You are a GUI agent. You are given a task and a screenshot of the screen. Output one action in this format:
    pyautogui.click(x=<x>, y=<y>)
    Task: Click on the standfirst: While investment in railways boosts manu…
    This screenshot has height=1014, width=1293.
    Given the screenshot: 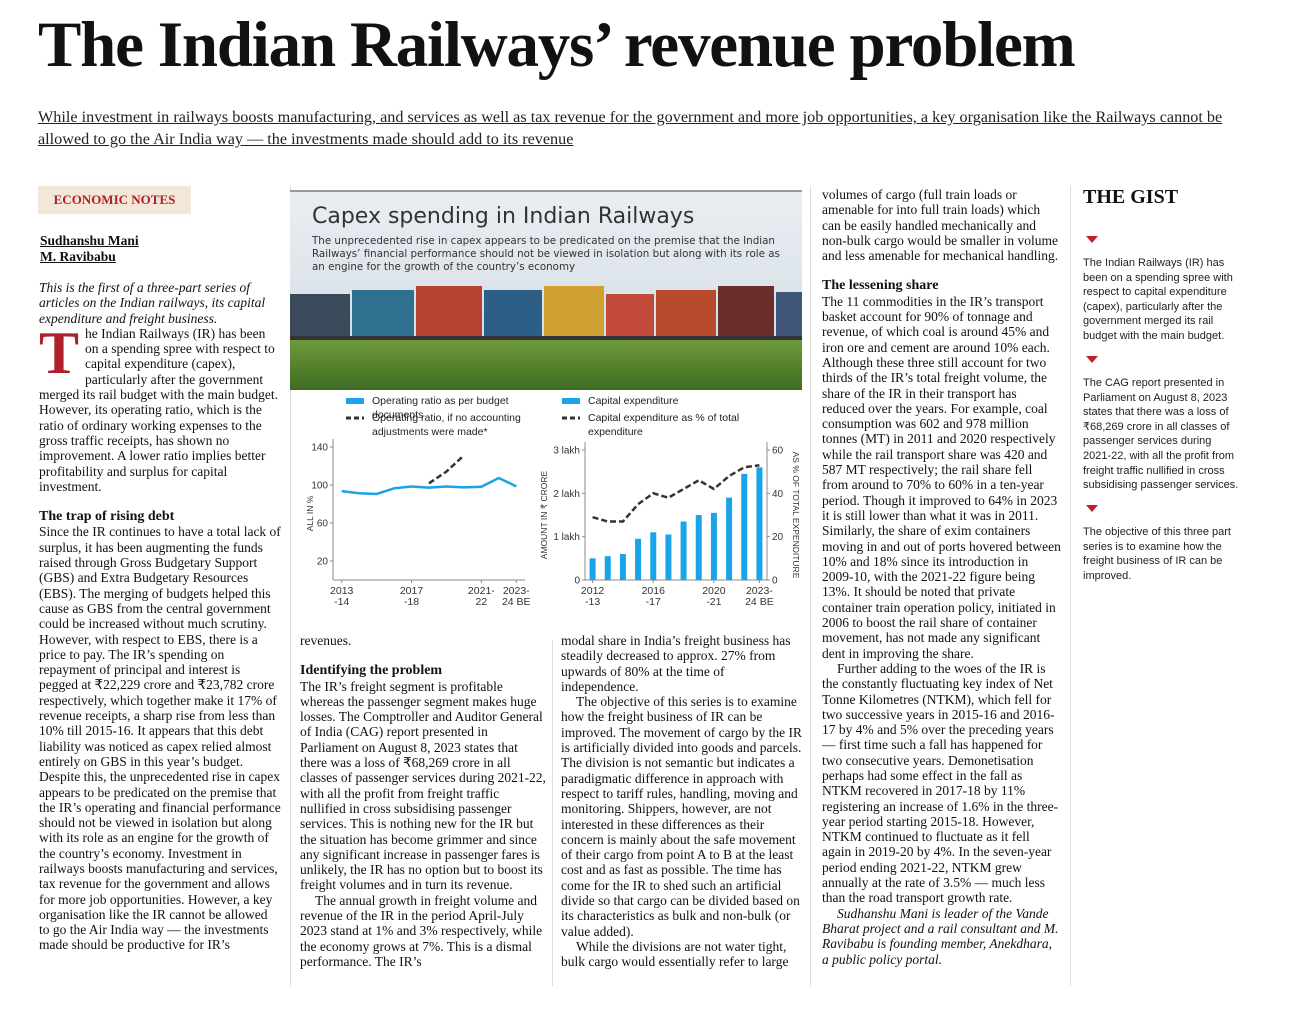 What is the action you would take?
    pyautogui.click(x=638, y=128)
    